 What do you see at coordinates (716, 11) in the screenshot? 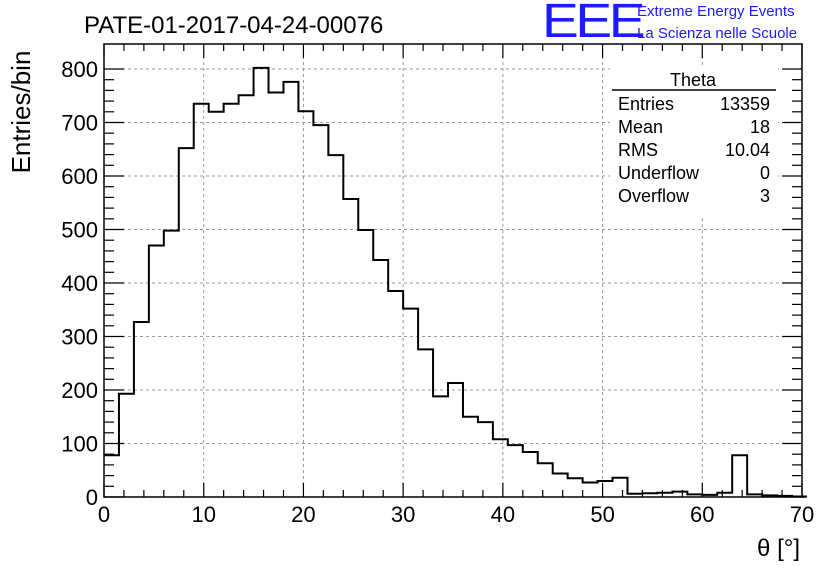
I see `logo-text-line1: Extreme Energy Events` at bounding box center [716, 11].